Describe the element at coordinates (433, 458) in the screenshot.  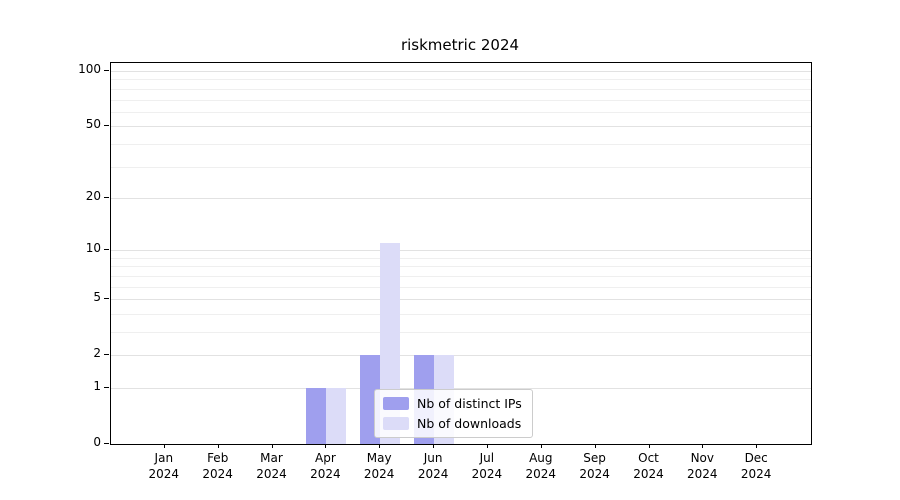
I see `x-tick-month: Jun` at that location.